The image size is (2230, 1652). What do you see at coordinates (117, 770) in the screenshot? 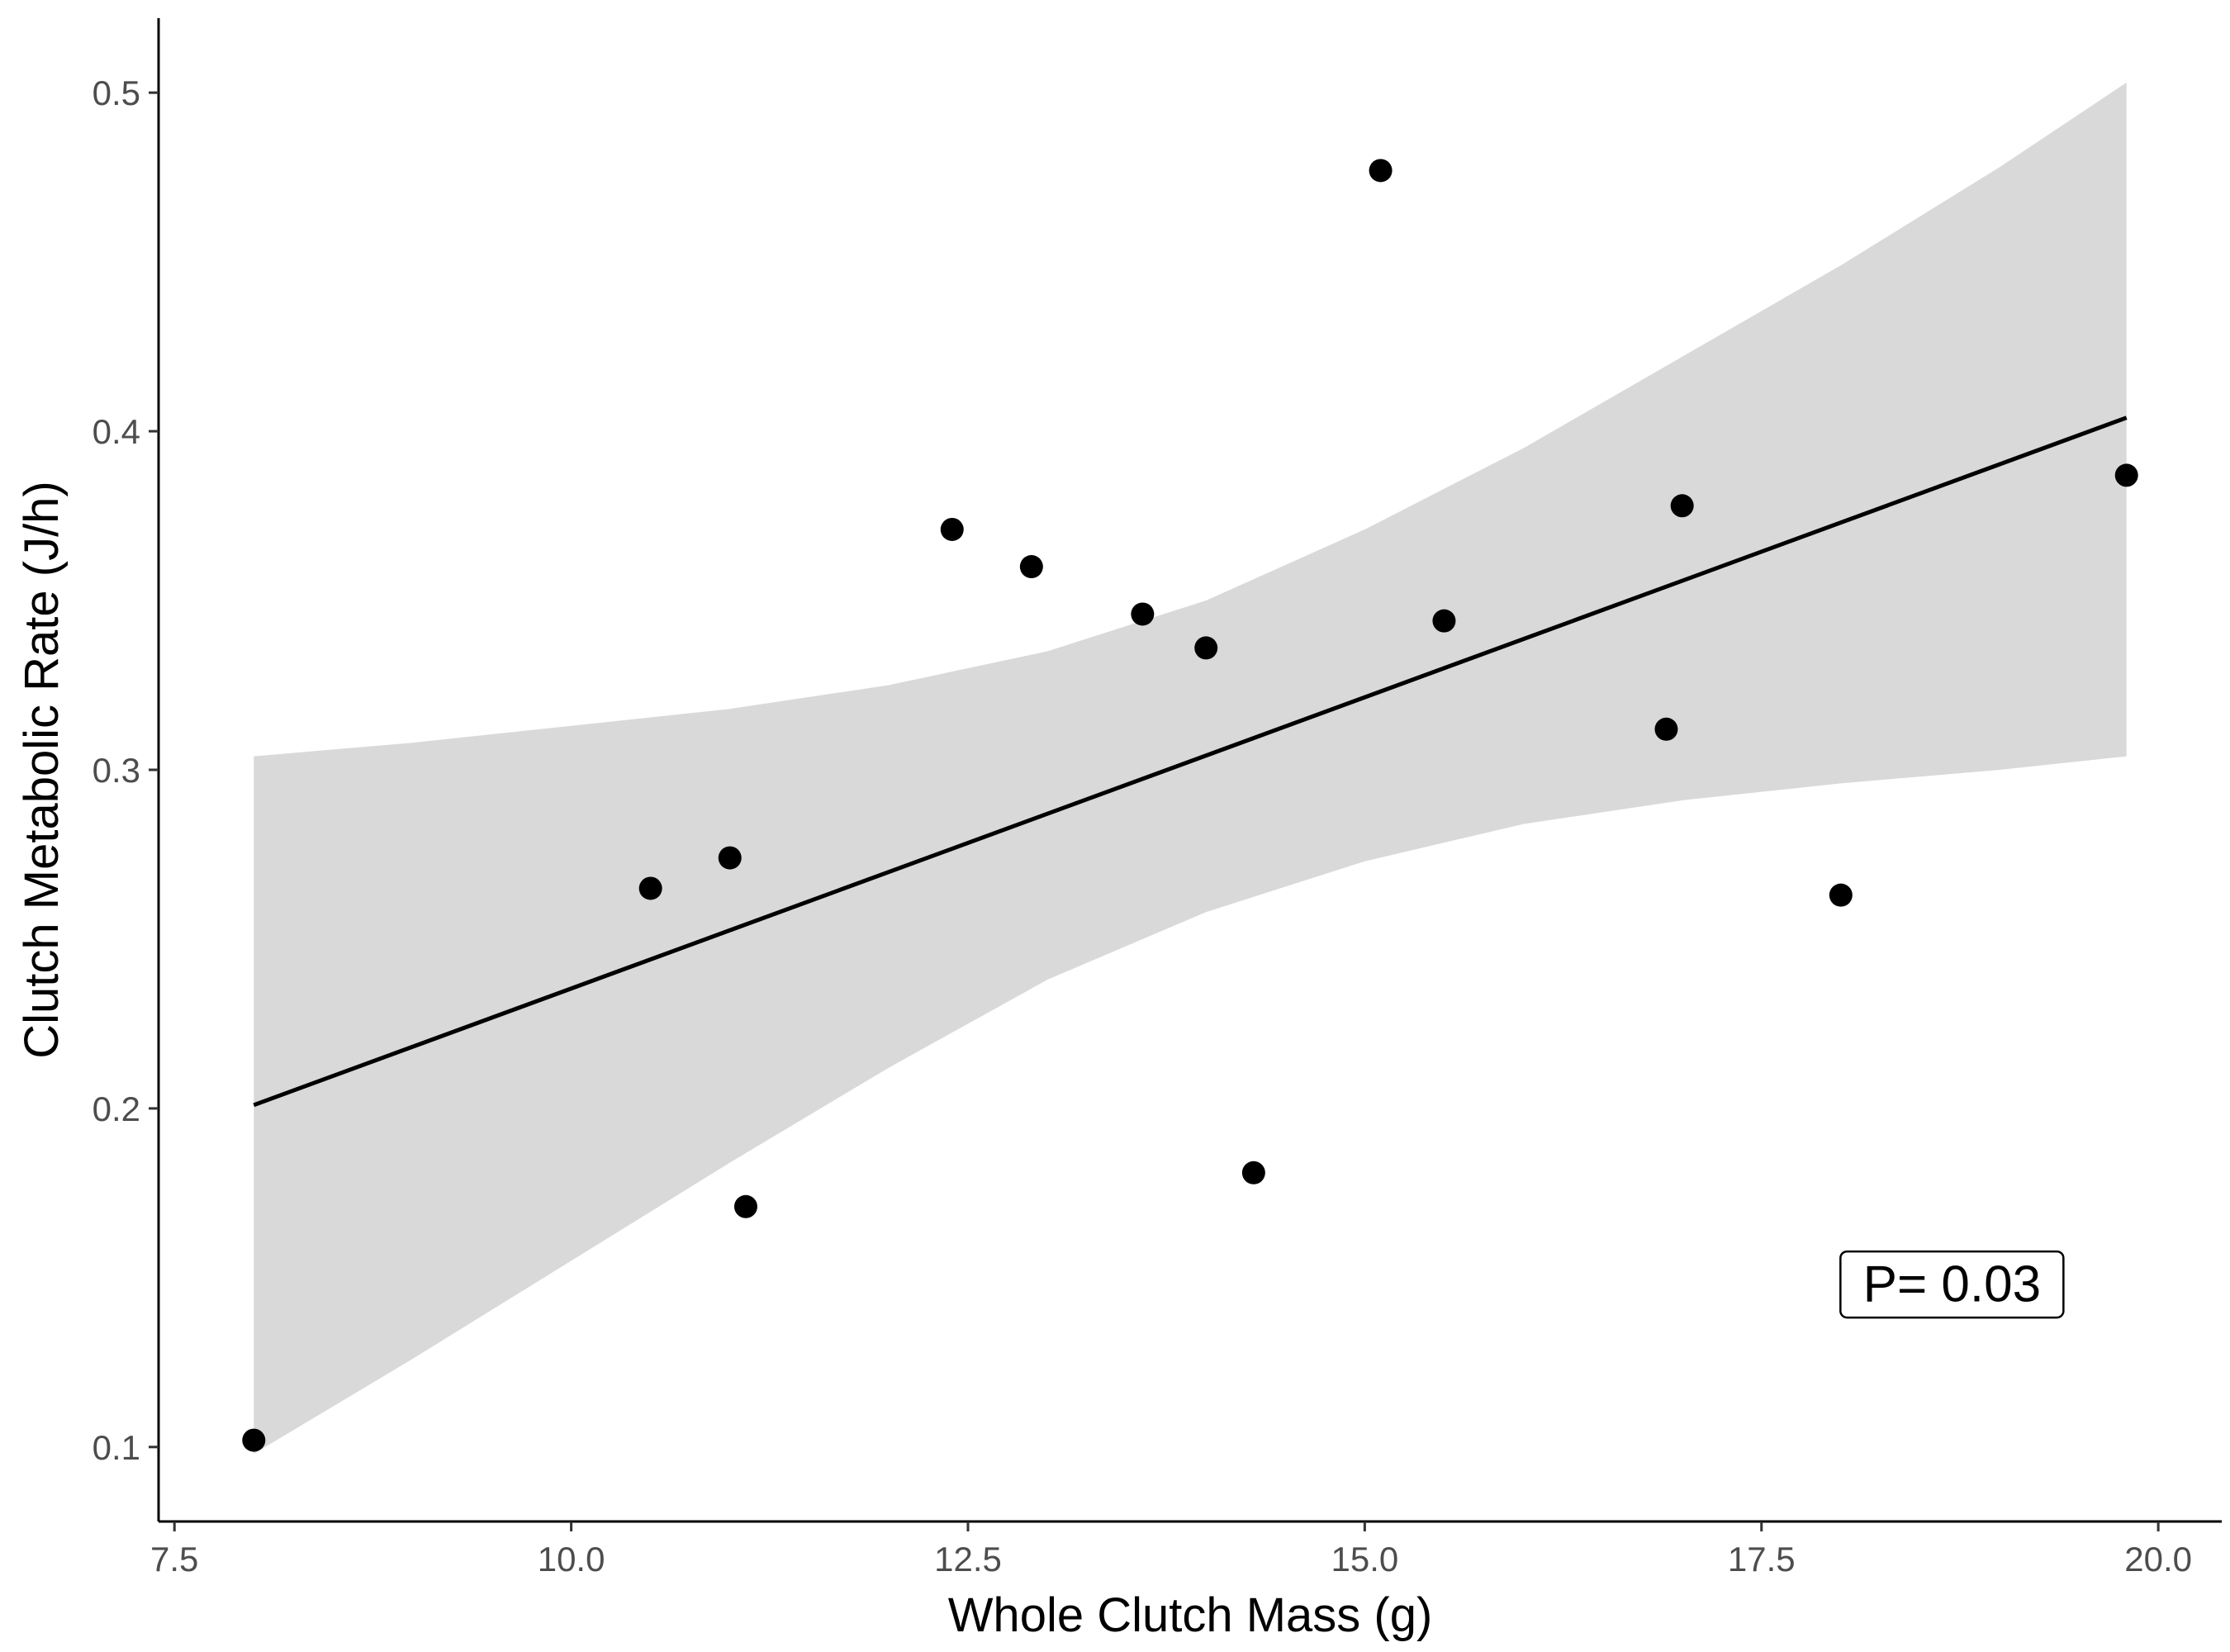
I see `y-tick-label: 0.3` at bounding box center [117, 770].